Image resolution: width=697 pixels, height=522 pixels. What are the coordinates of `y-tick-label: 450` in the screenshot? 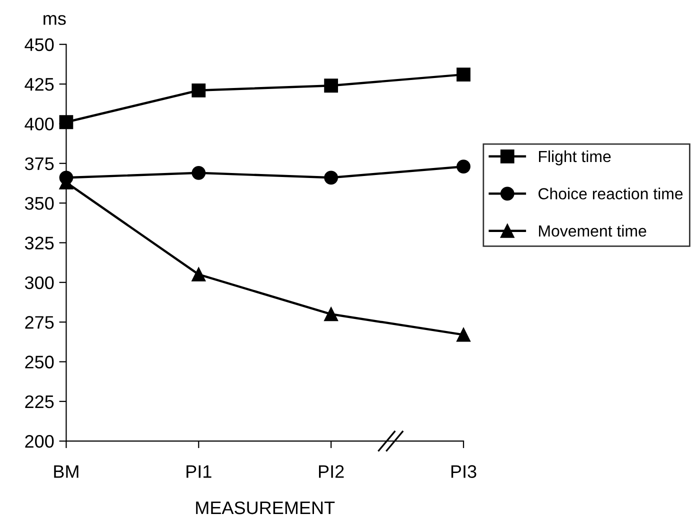 It's located at (39, 45).